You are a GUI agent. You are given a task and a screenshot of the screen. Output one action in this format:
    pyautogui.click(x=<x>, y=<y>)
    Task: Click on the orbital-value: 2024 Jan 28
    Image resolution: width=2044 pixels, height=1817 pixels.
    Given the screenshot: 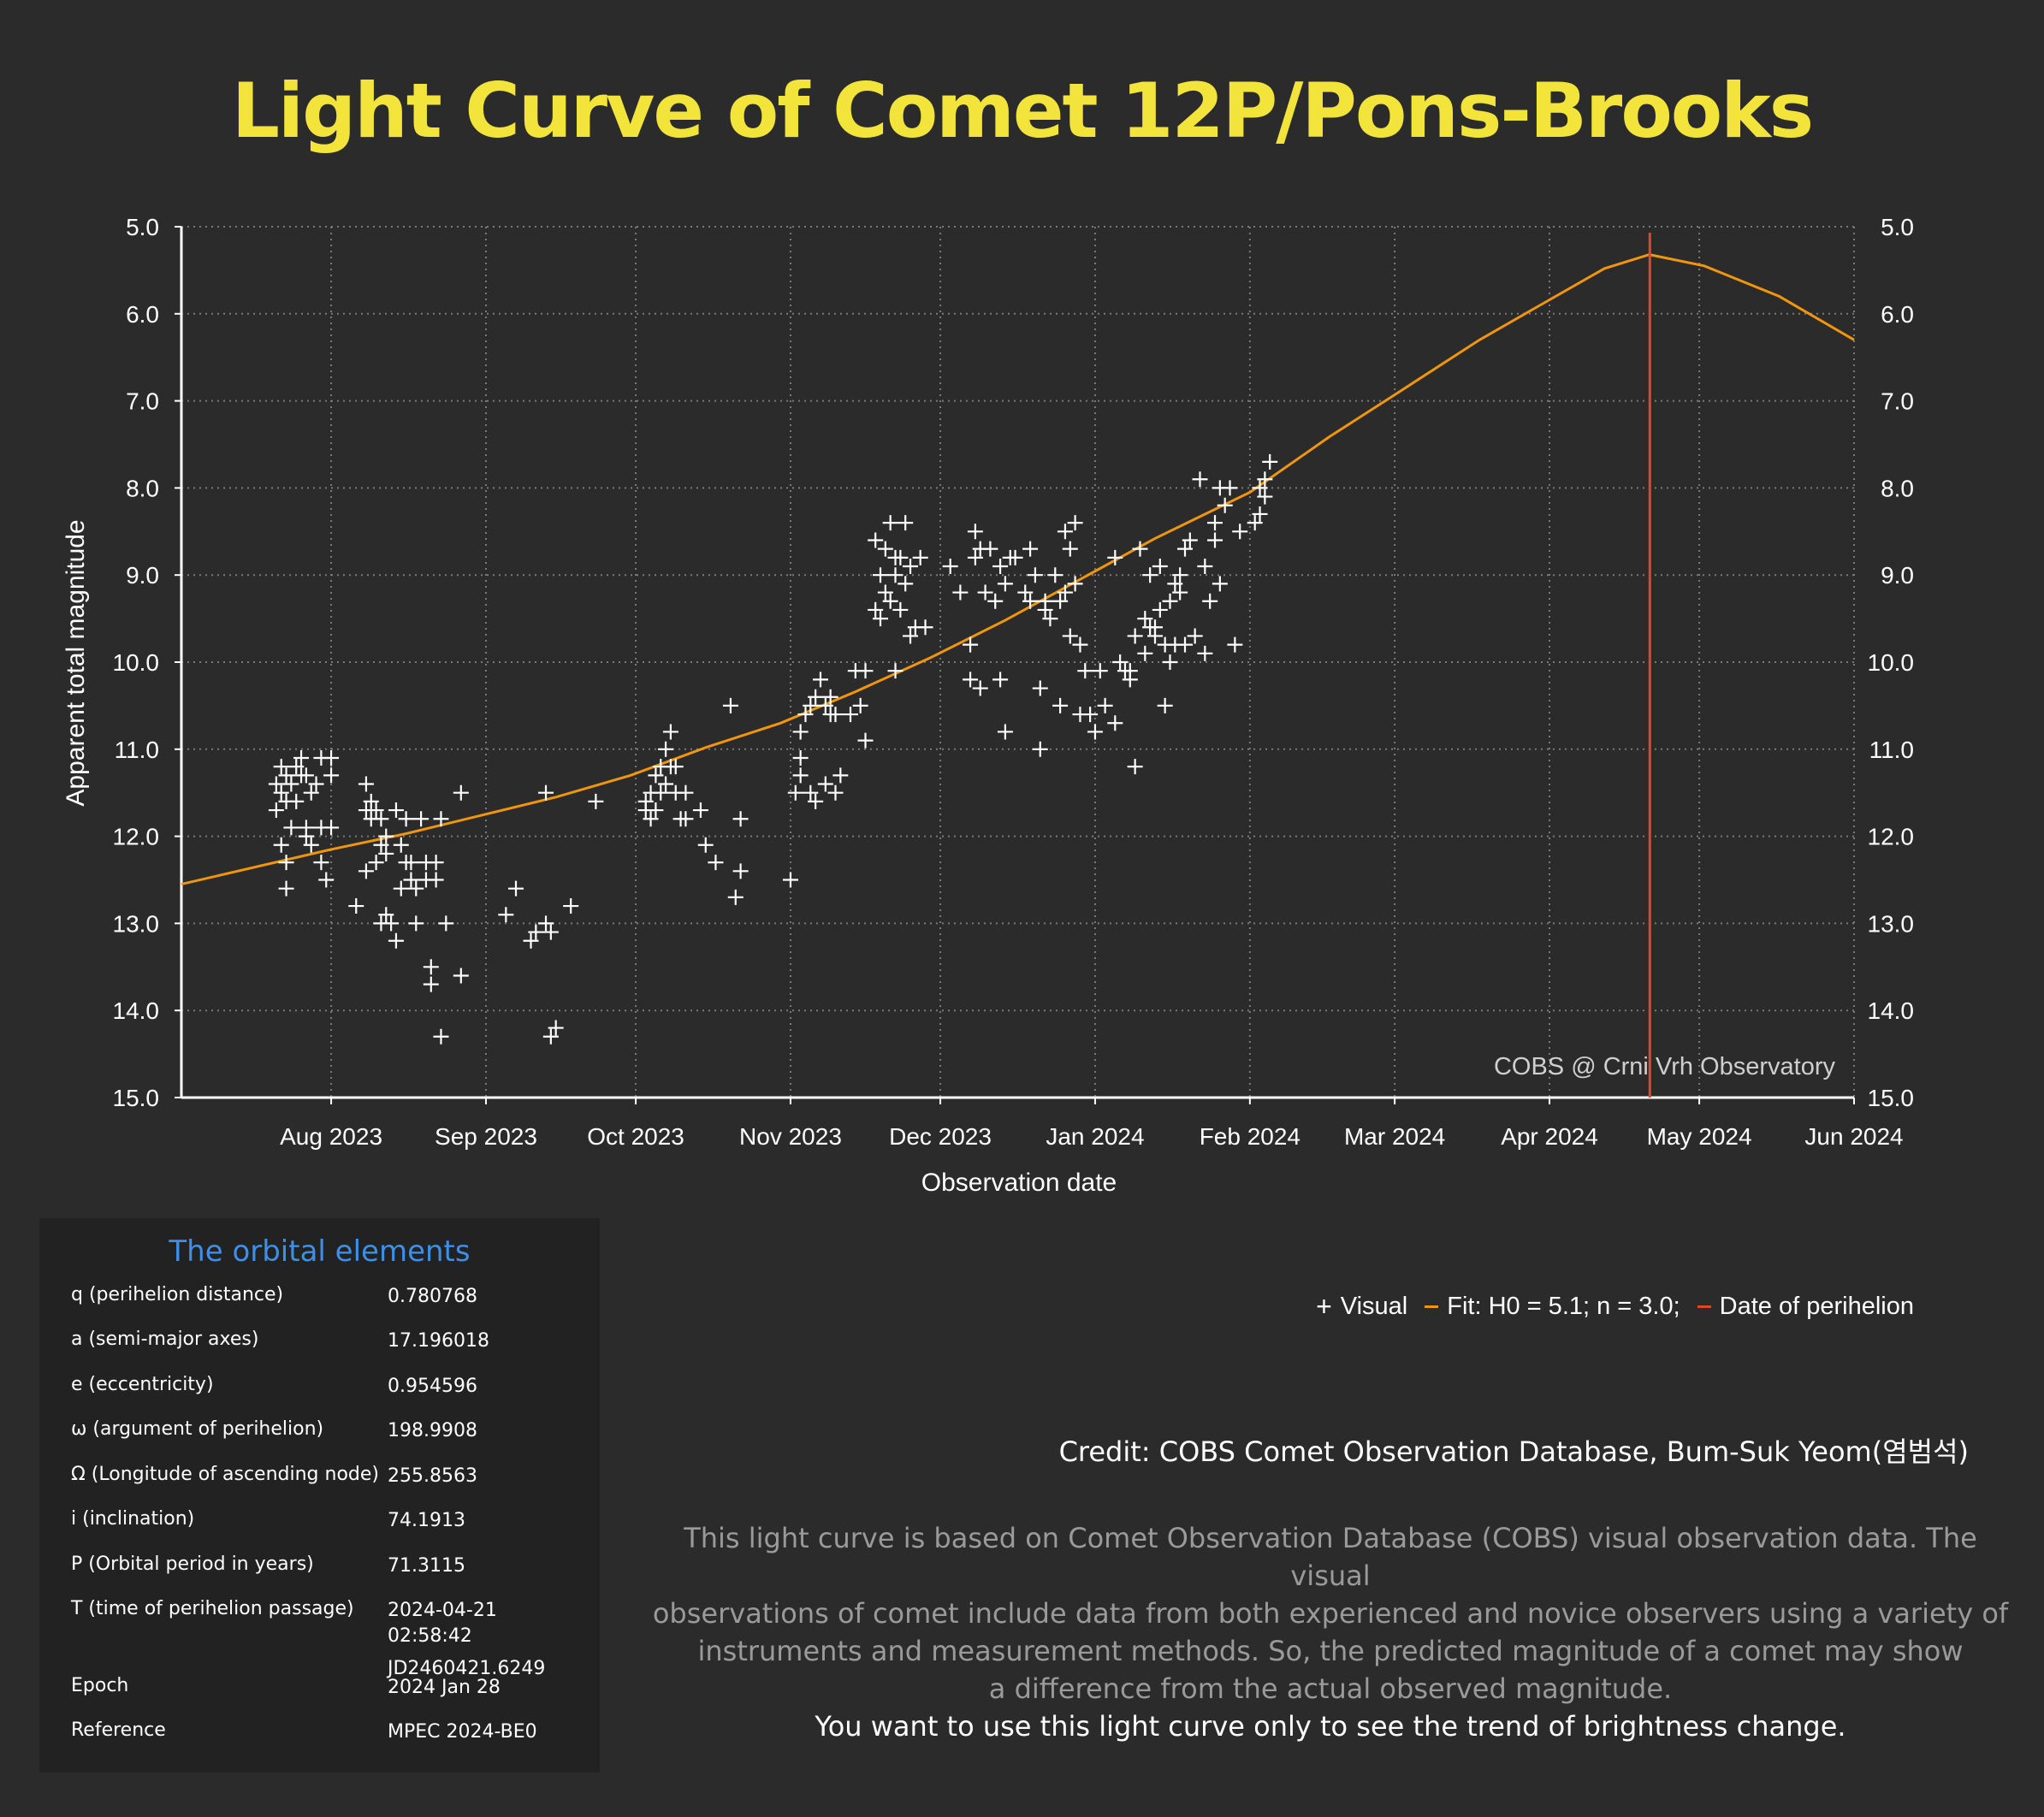 What is the action you would take?
    pyautogui.click(x=445, y=1688)
    